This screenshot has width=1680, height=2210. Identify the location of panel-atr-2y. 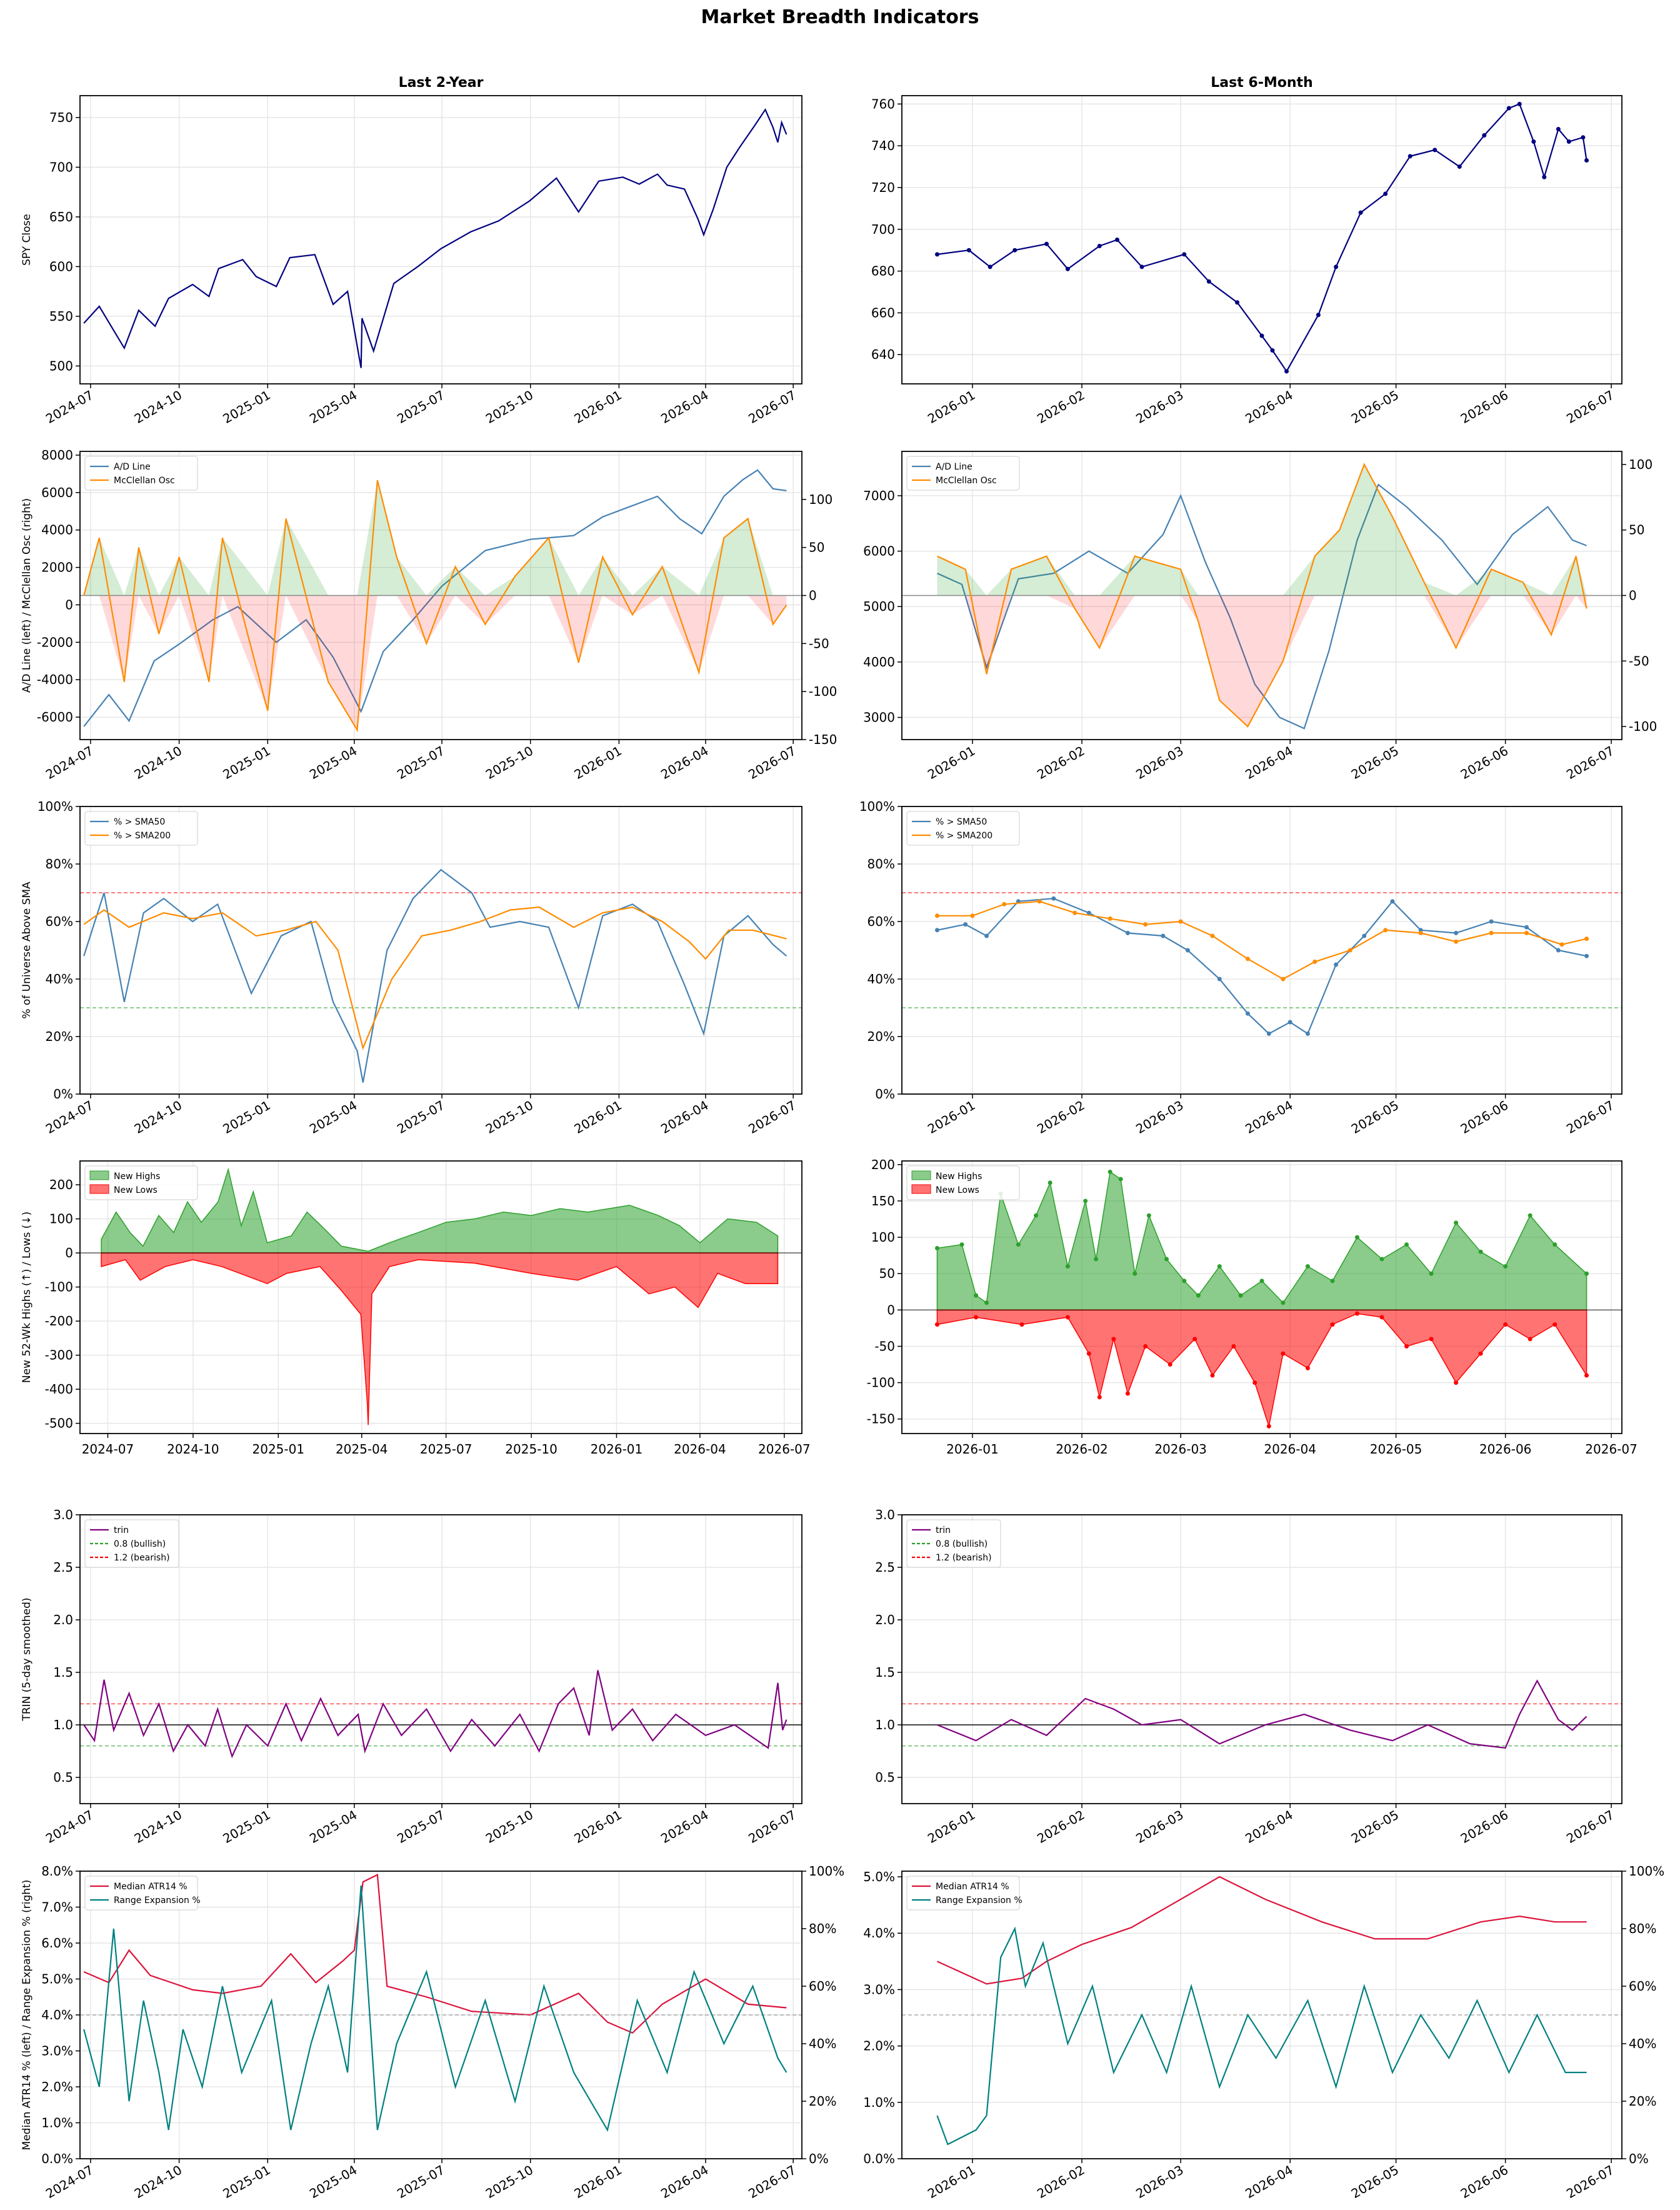
(441, 2017).